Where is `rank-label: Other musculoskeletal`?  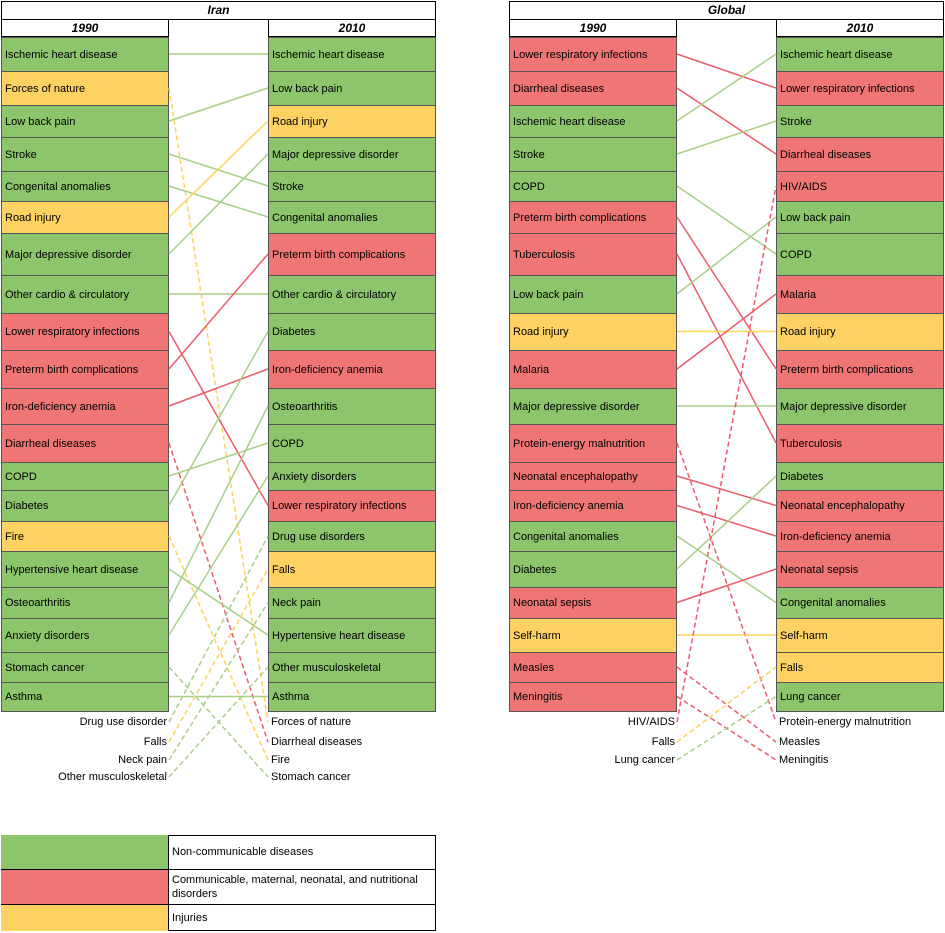 rank-label: Other musculoskeletal is located at coordinates (326, 667).